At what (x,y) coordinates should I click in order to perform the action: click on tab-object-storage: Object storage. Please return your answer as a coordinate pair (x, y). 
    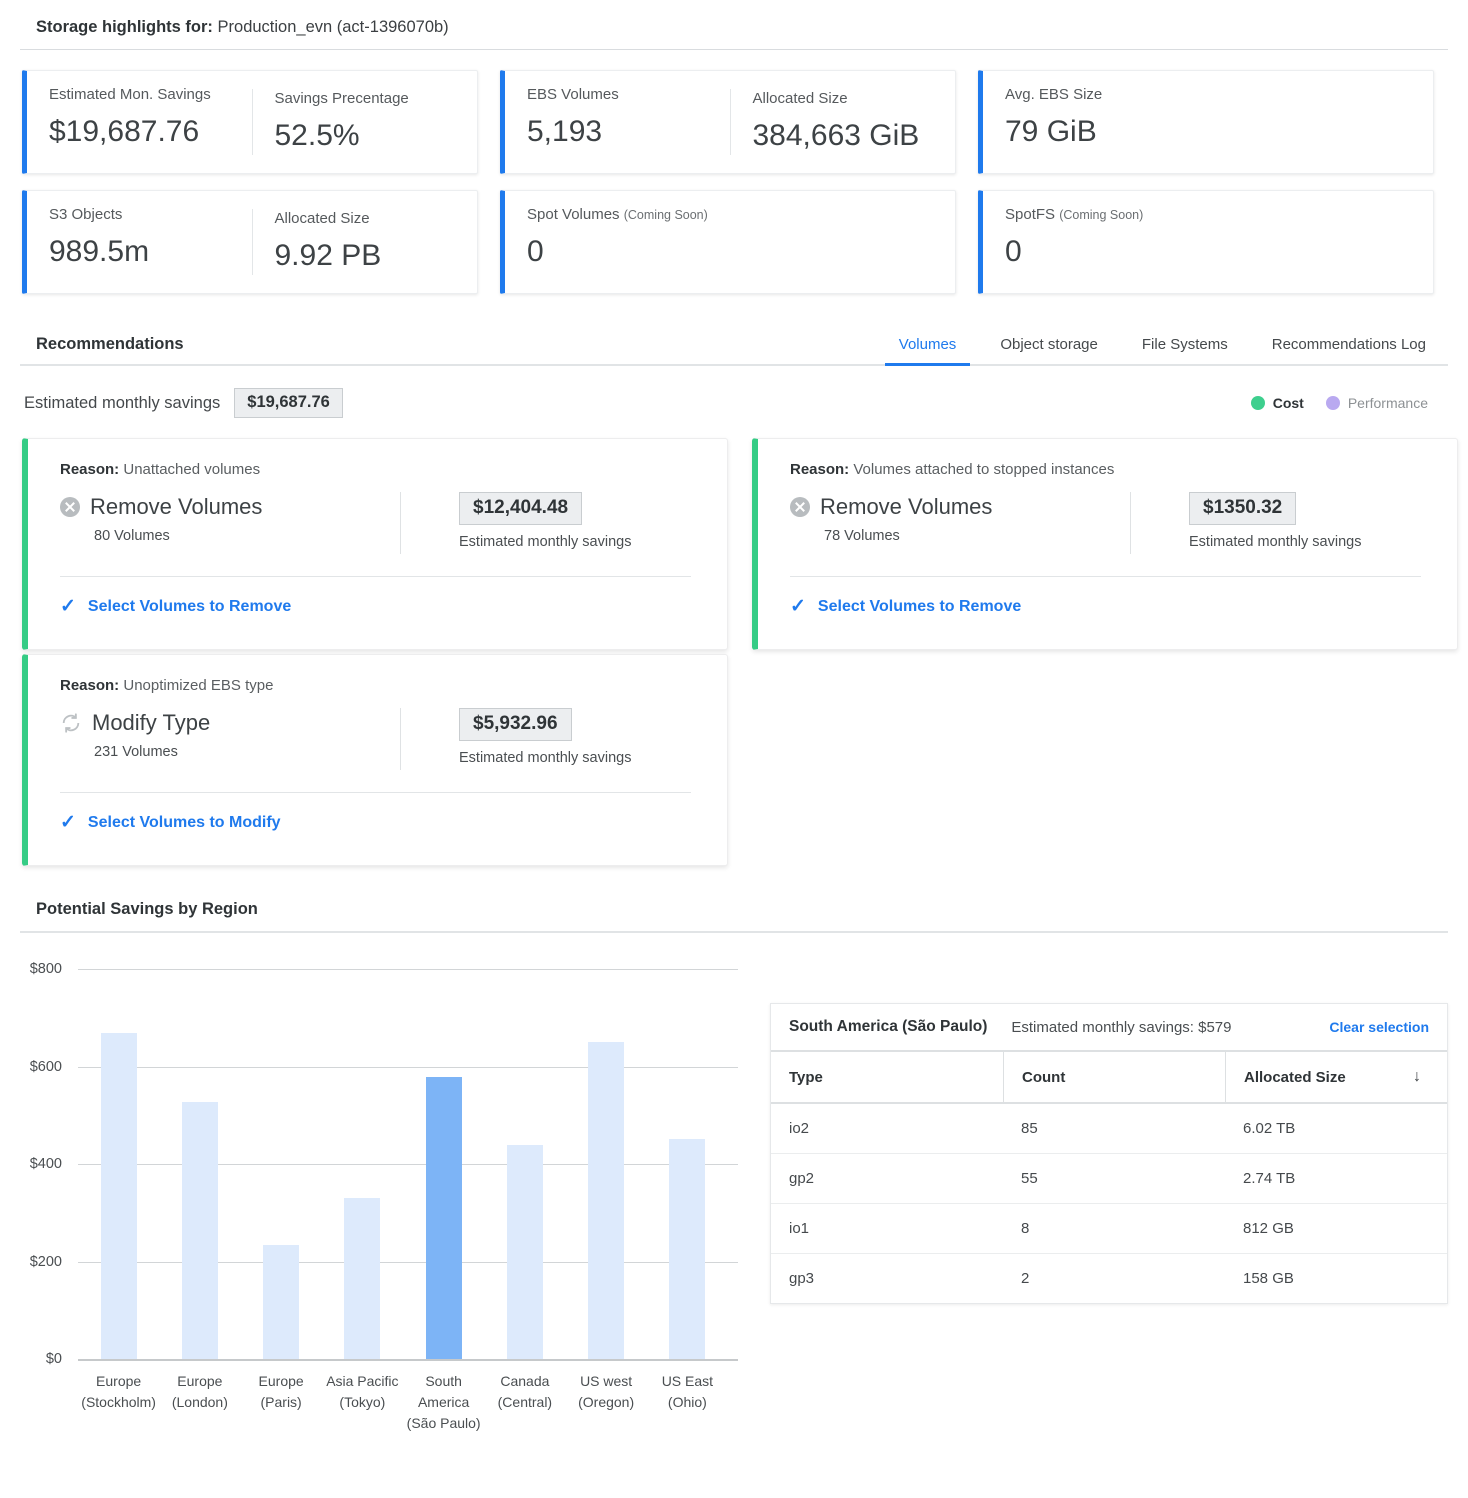
    Looking at the image, I should click on (1049, 344).